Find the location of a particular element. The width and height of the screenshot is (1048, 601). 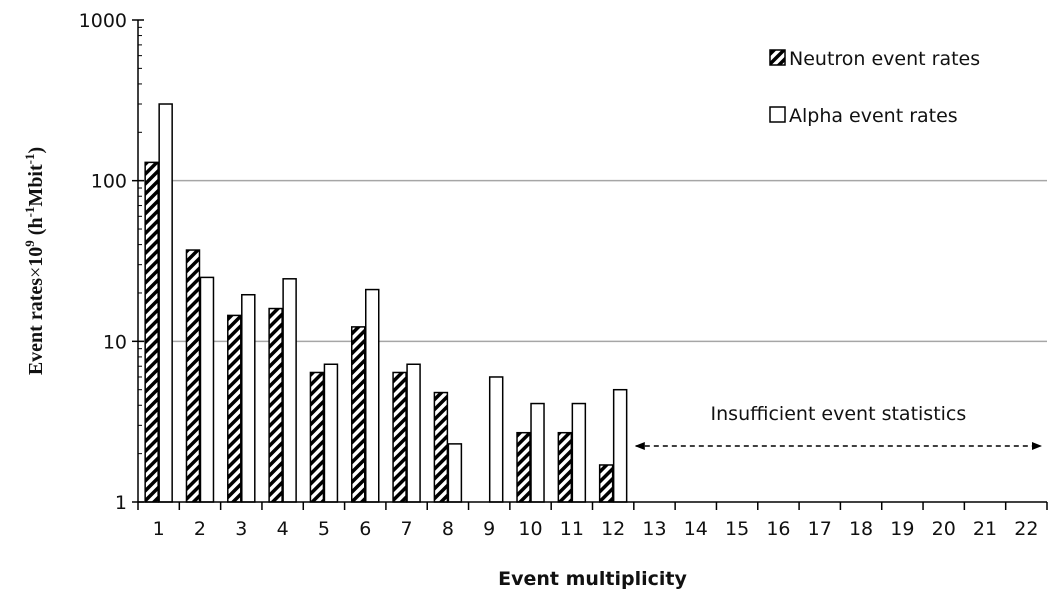

x-tick-label: 19 is located at coordinates (902, 529).